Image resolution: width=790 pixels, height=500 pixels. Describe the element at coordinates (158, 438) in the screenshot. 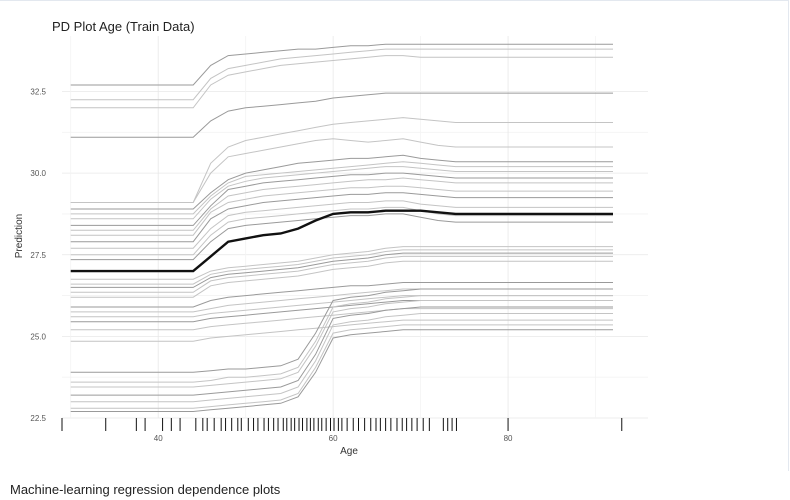

I see `x-tick-label: 40` at that location.